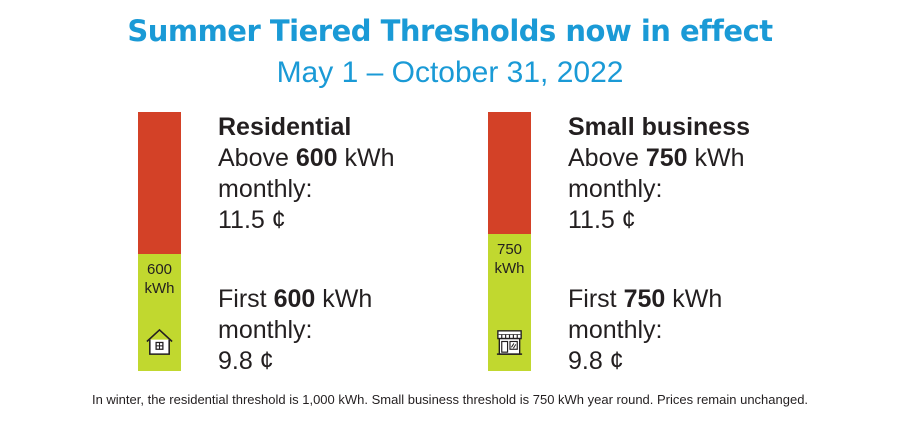 Image resolution: width=900 pixels, height=421 pixels. I want to click on residential-lower-value: 600, so click(294, 299).